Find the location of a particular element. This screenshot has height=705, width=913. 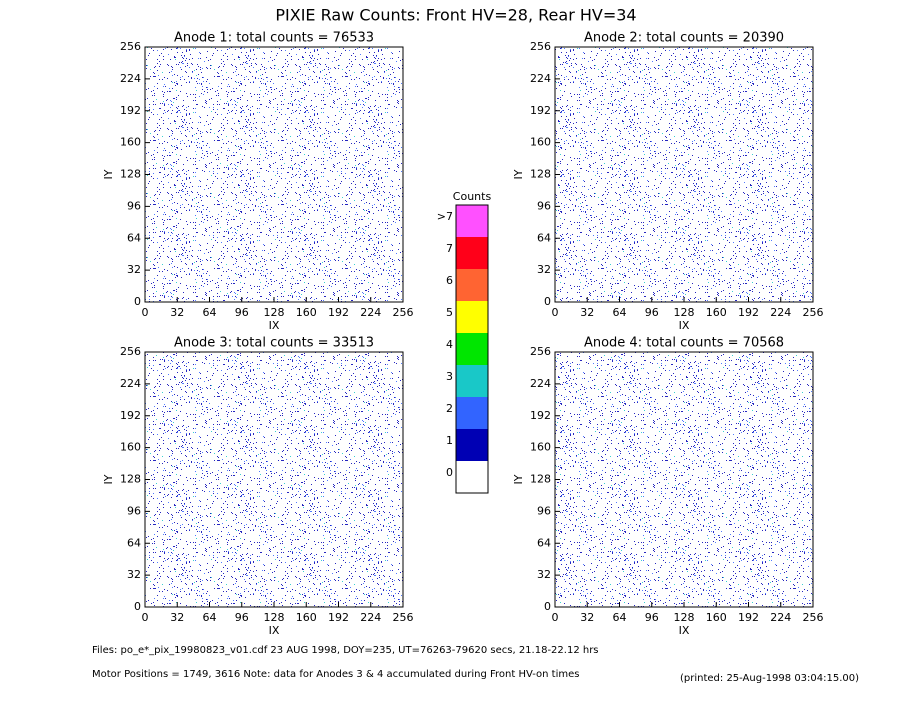

colorbar-label: >7 is located at coordinates (445, 216).